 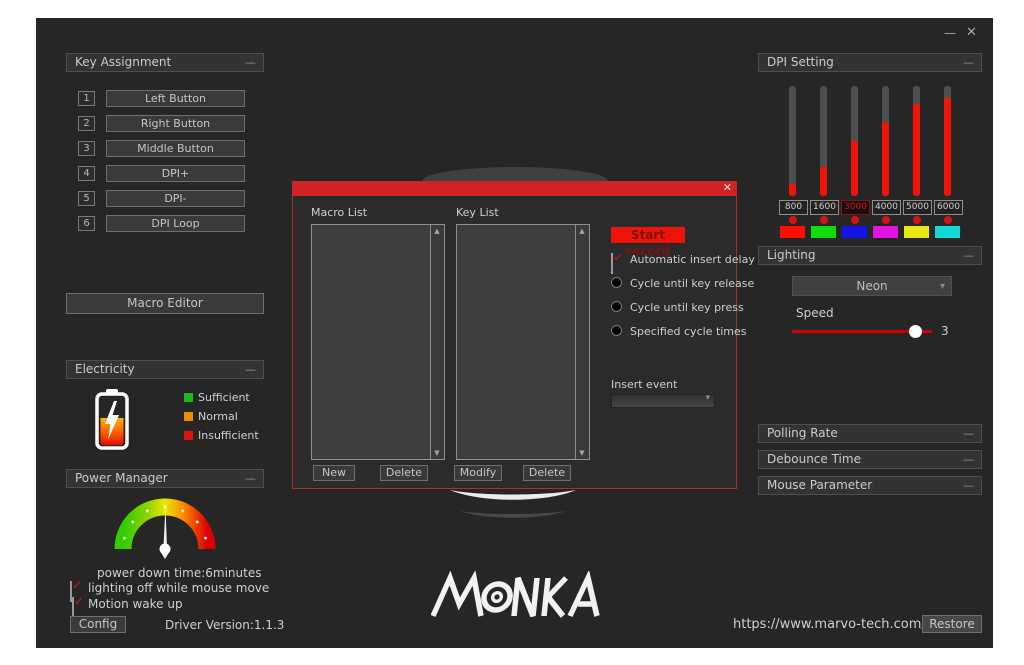 What do you see at coordinates (514, 188) in the screenshot?
I see `macro-dialog-titlebar: ✕` at bounding box center [514, 188].